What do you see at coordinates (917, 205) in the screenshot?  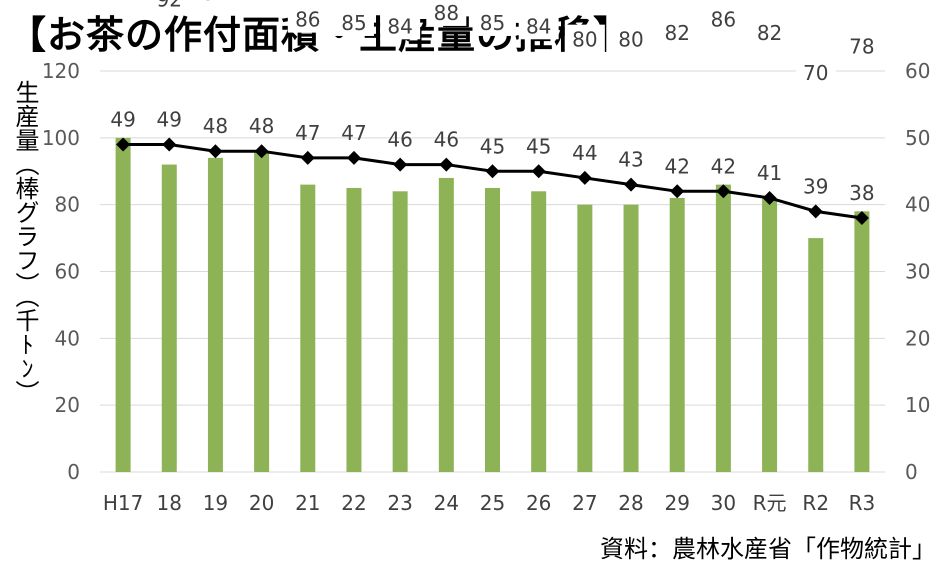 I see `y-right-tick-label: 40` at bounding box center [917, 205].